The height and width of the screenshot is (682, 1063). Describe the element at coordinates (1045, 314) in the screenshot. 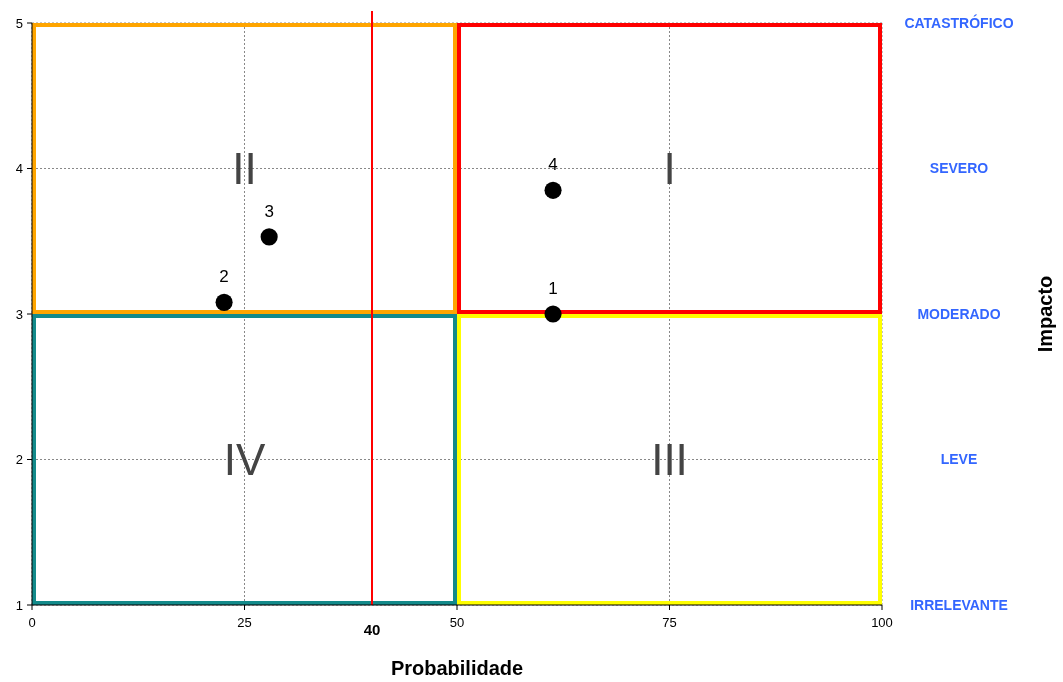

I see `text: Impacto` at that location.